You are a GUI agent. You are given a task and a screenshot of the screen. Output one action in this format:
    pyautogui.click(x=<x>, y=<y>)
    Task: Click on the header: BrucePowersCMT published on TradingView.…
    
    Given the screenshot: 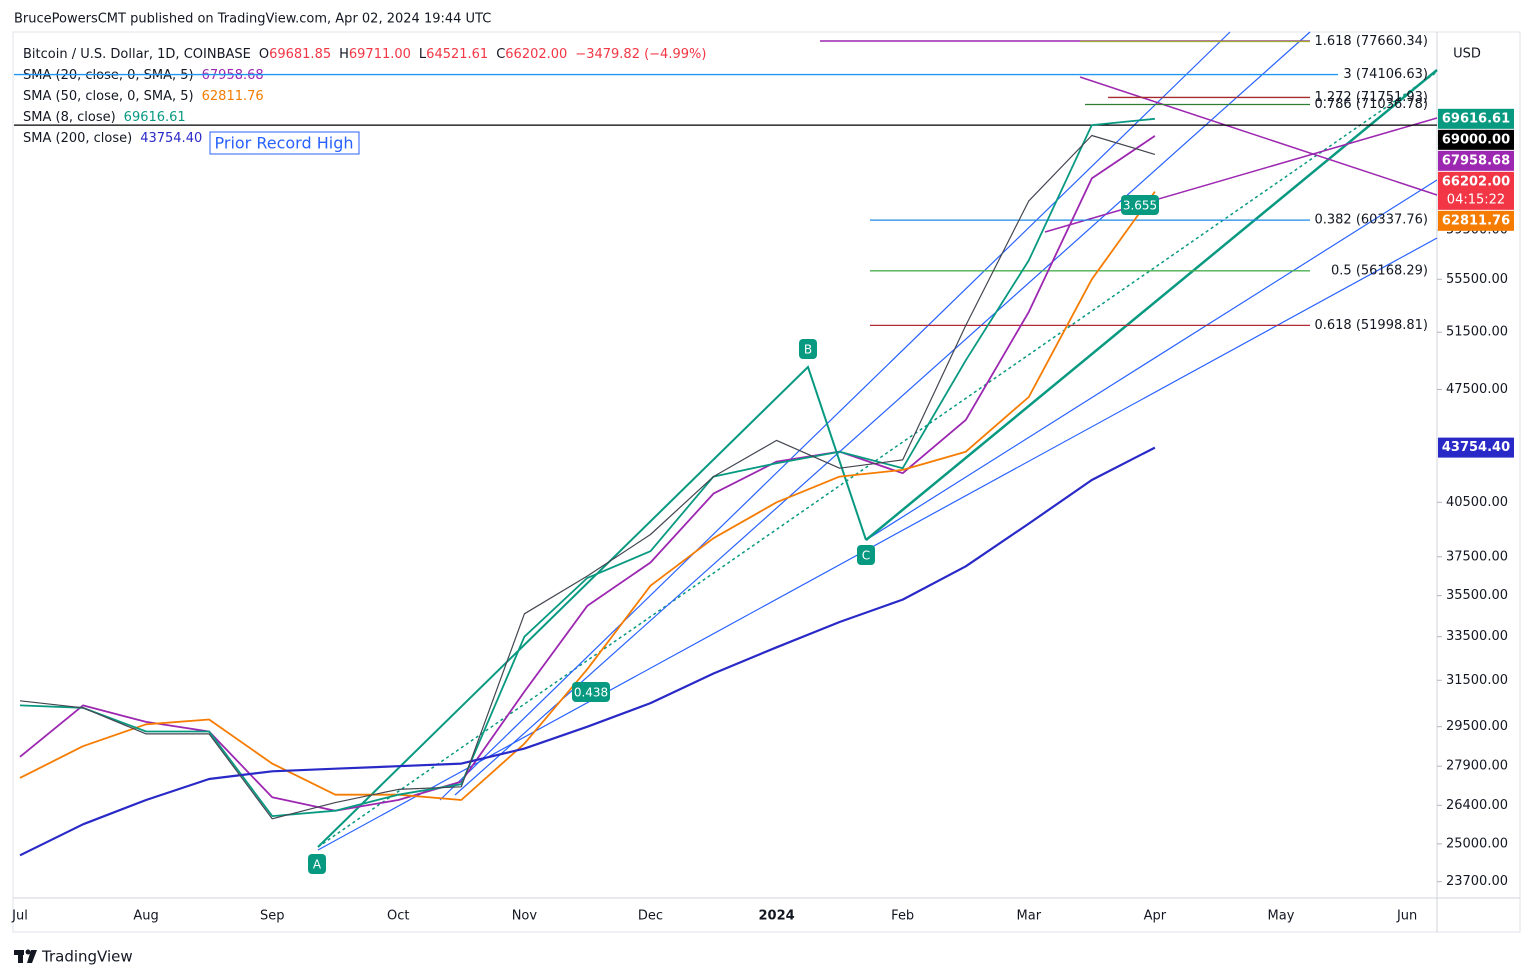 What is the action you would take?
    pyautogui.click(x=252, y=19)
    